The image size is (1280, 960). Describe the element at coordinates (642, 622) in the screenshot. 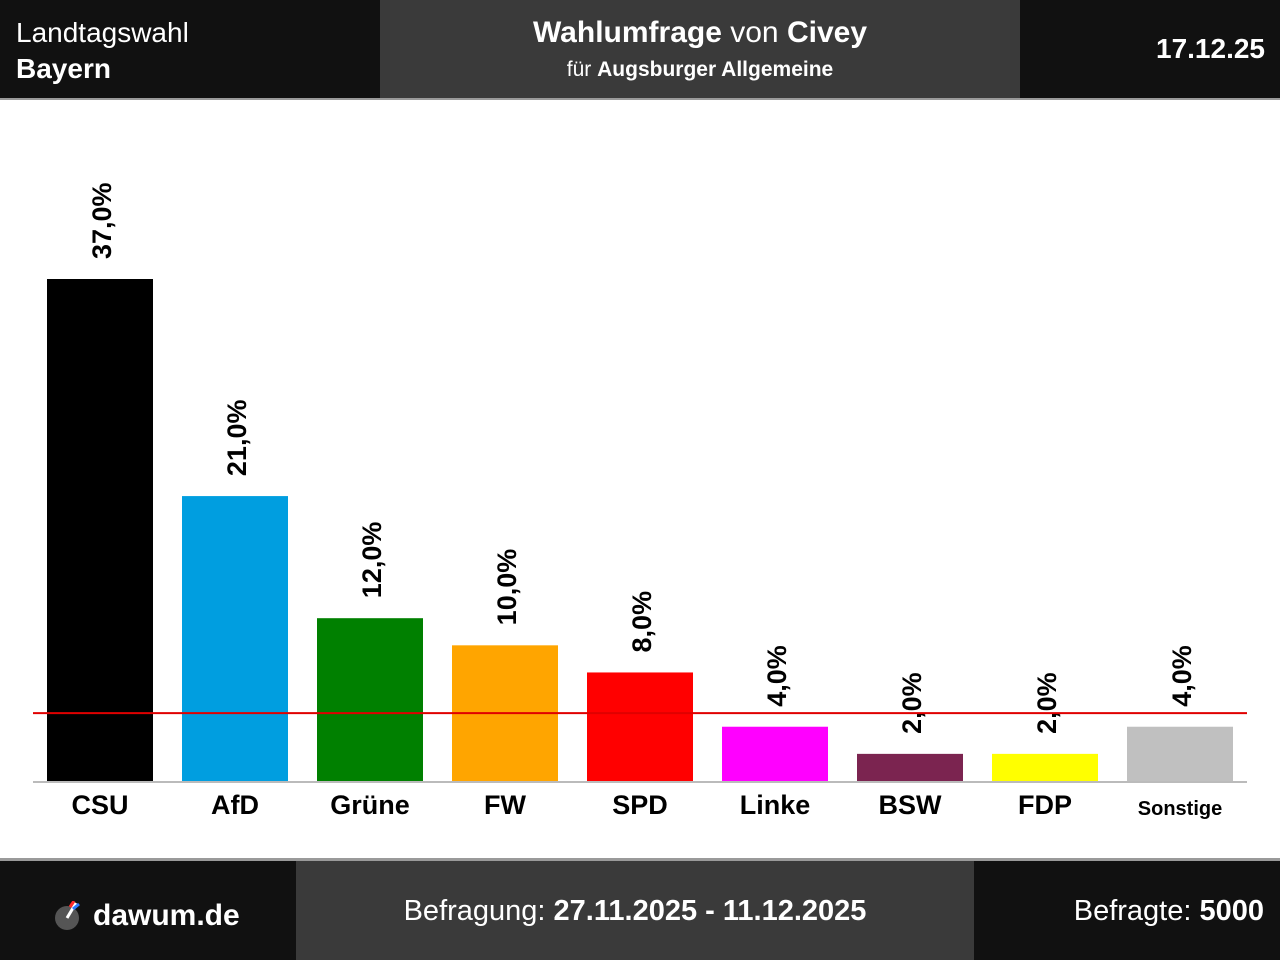

I see `value-label-spd: 8,0%` at that location.